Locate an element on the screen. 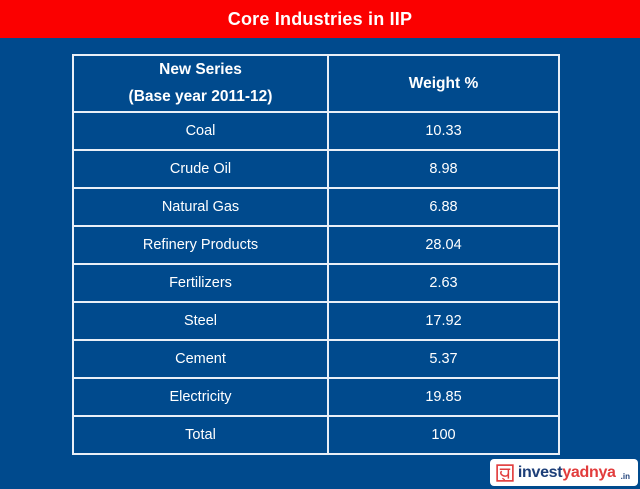 This screenshot has width=640, height=489. industry-cell: Fertilizers is located at coordinates (200, 283).